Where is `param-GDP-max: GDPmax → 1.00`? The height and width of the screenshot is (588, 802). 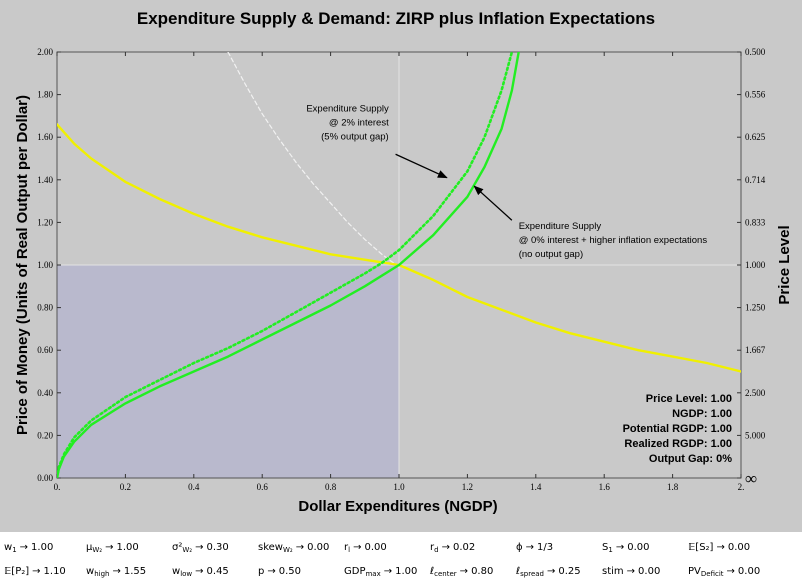
param-GDP-max: GDPmax → 1.00 is located at coordinates (380, 572).